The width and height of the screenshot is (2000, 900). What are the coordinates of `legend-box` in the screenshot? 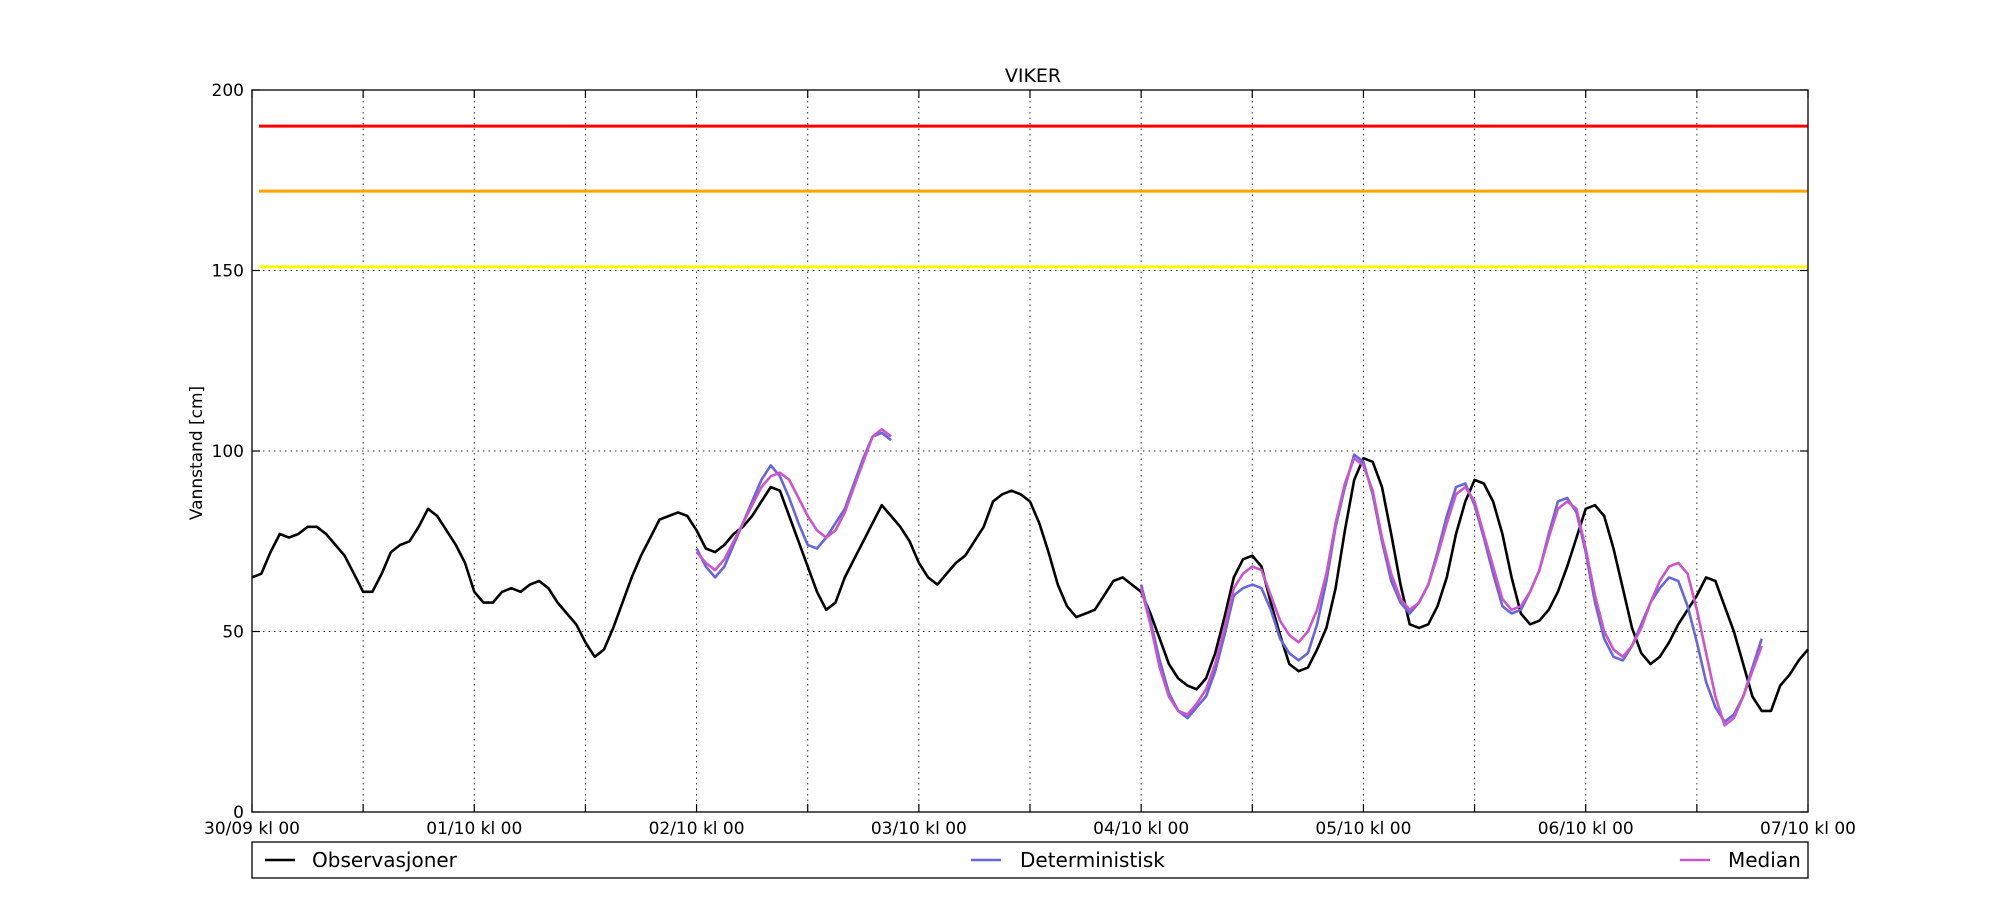 It's located at (1030, 860).